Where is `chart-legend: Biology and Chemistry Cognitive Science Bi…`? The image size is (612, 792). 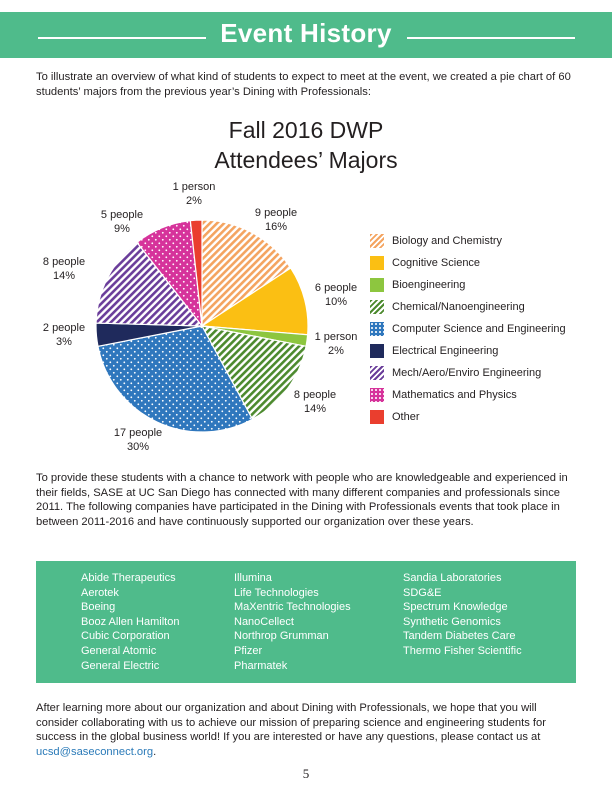 chart-legend: Biology and Chemistry Cognitive Science Bi… is located at coordinates (490, 329).